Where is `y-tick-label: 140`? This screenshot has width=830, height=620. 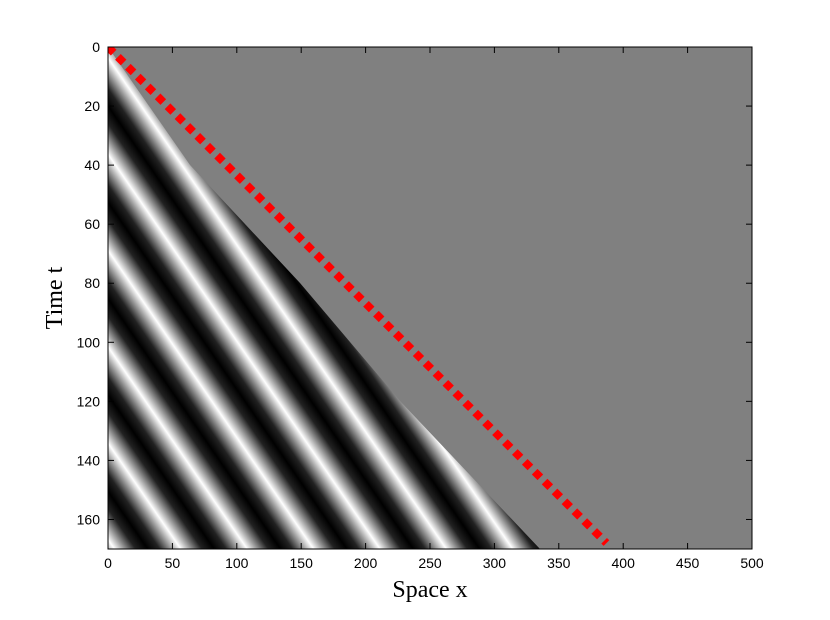
y-tick-label: 140 is located at coordinates (89, 460).